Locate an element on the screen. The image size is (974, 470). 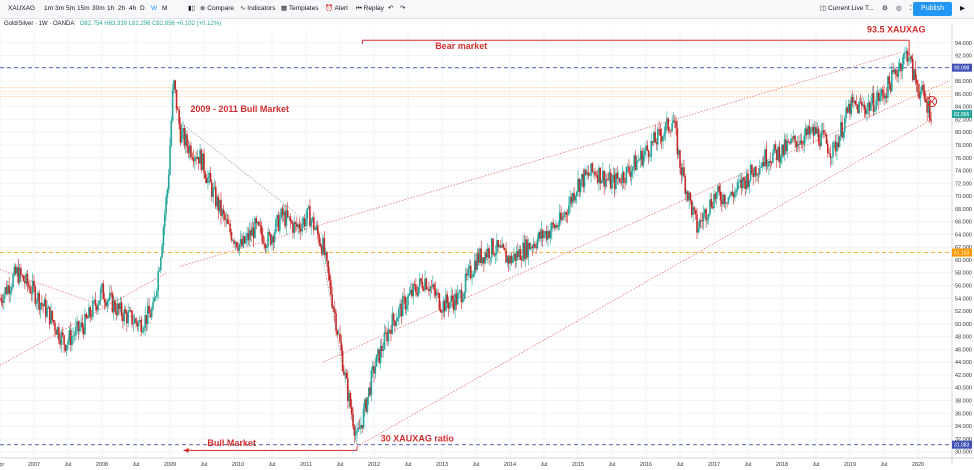
templates-label: Templates is located at coordinates (303, 8).